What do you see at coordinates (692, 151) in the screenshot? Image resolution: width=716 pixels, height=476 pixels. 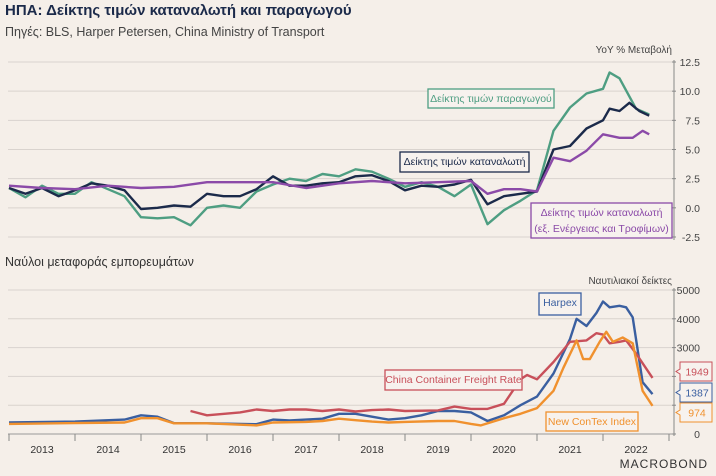 I see `y-tick-label: 5.0` at bounding box center [692, 151].